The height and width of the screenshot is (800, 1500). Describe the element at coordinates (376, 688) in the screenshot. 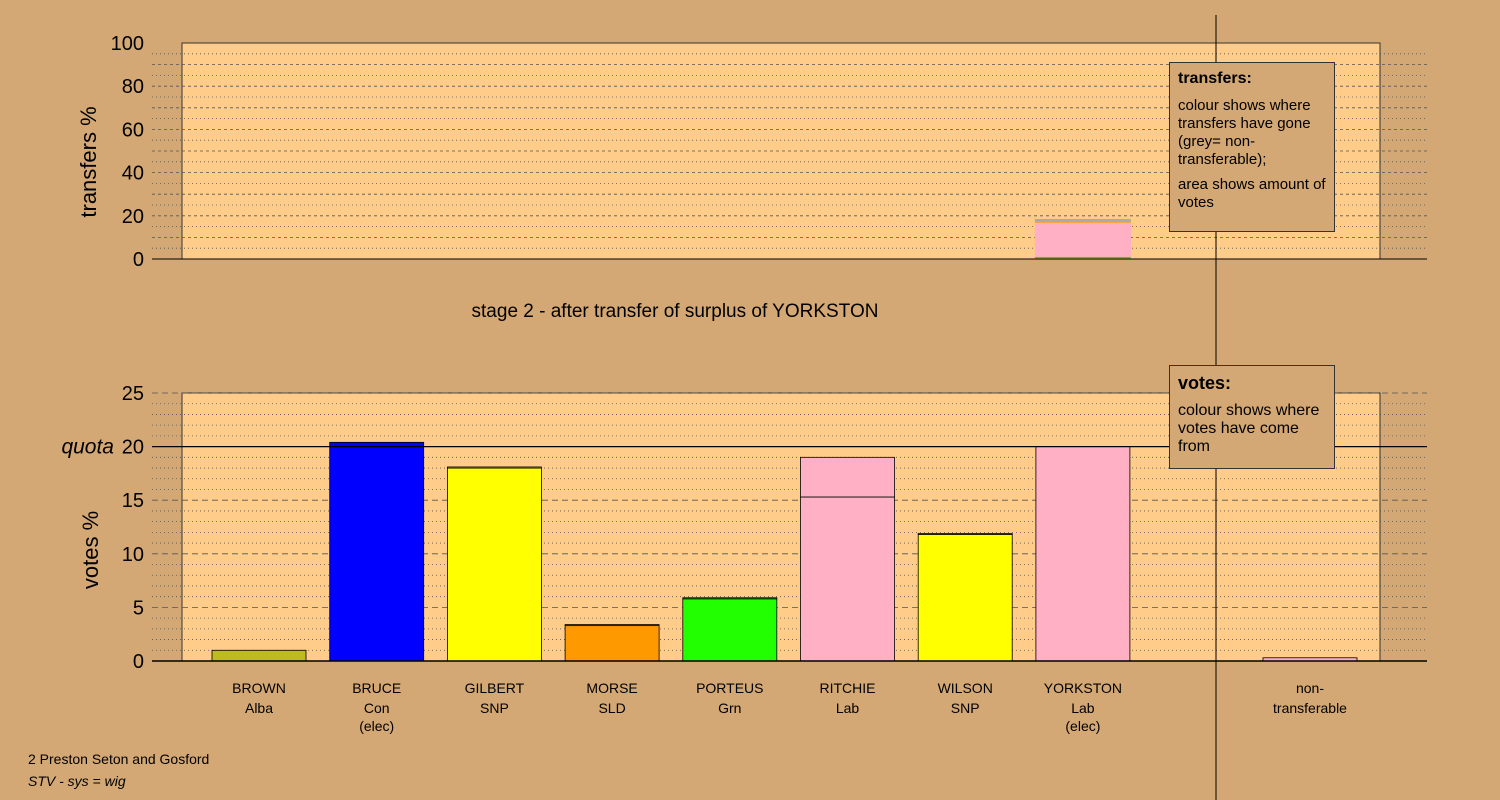

I see `candidate-name-label: BRUCE` at that location.